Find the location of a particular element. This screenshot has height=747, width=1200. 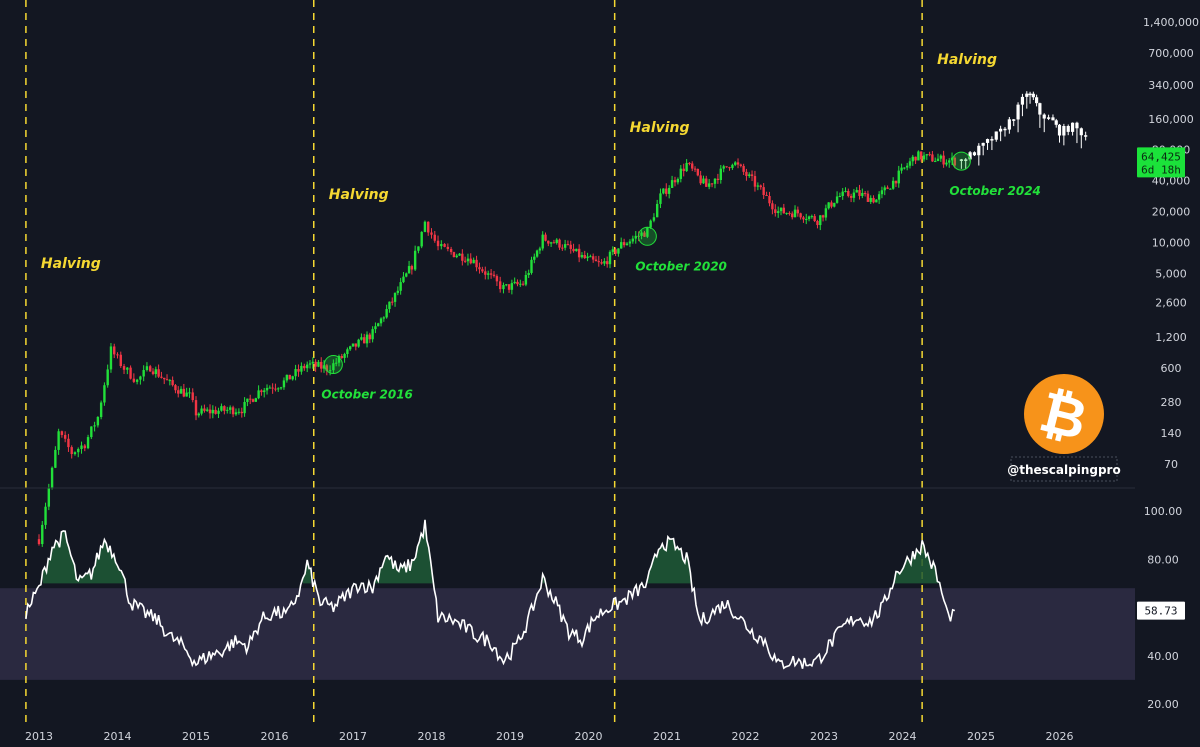

halving-label: Halving is located at coordinates (71, 264).